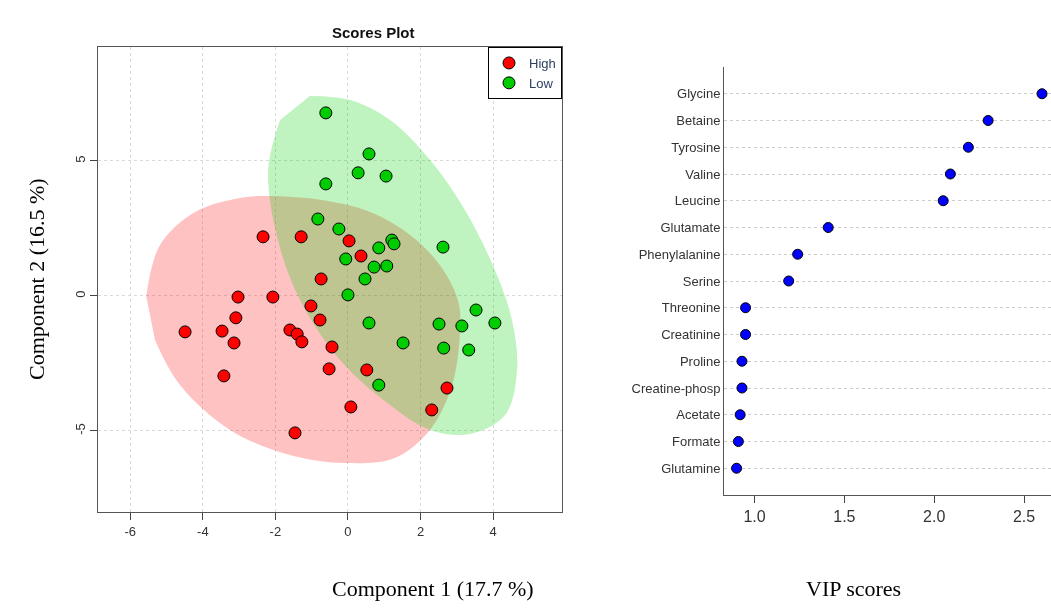  I want to click on y-tick-label: Tyrosine, so click(696, 147).